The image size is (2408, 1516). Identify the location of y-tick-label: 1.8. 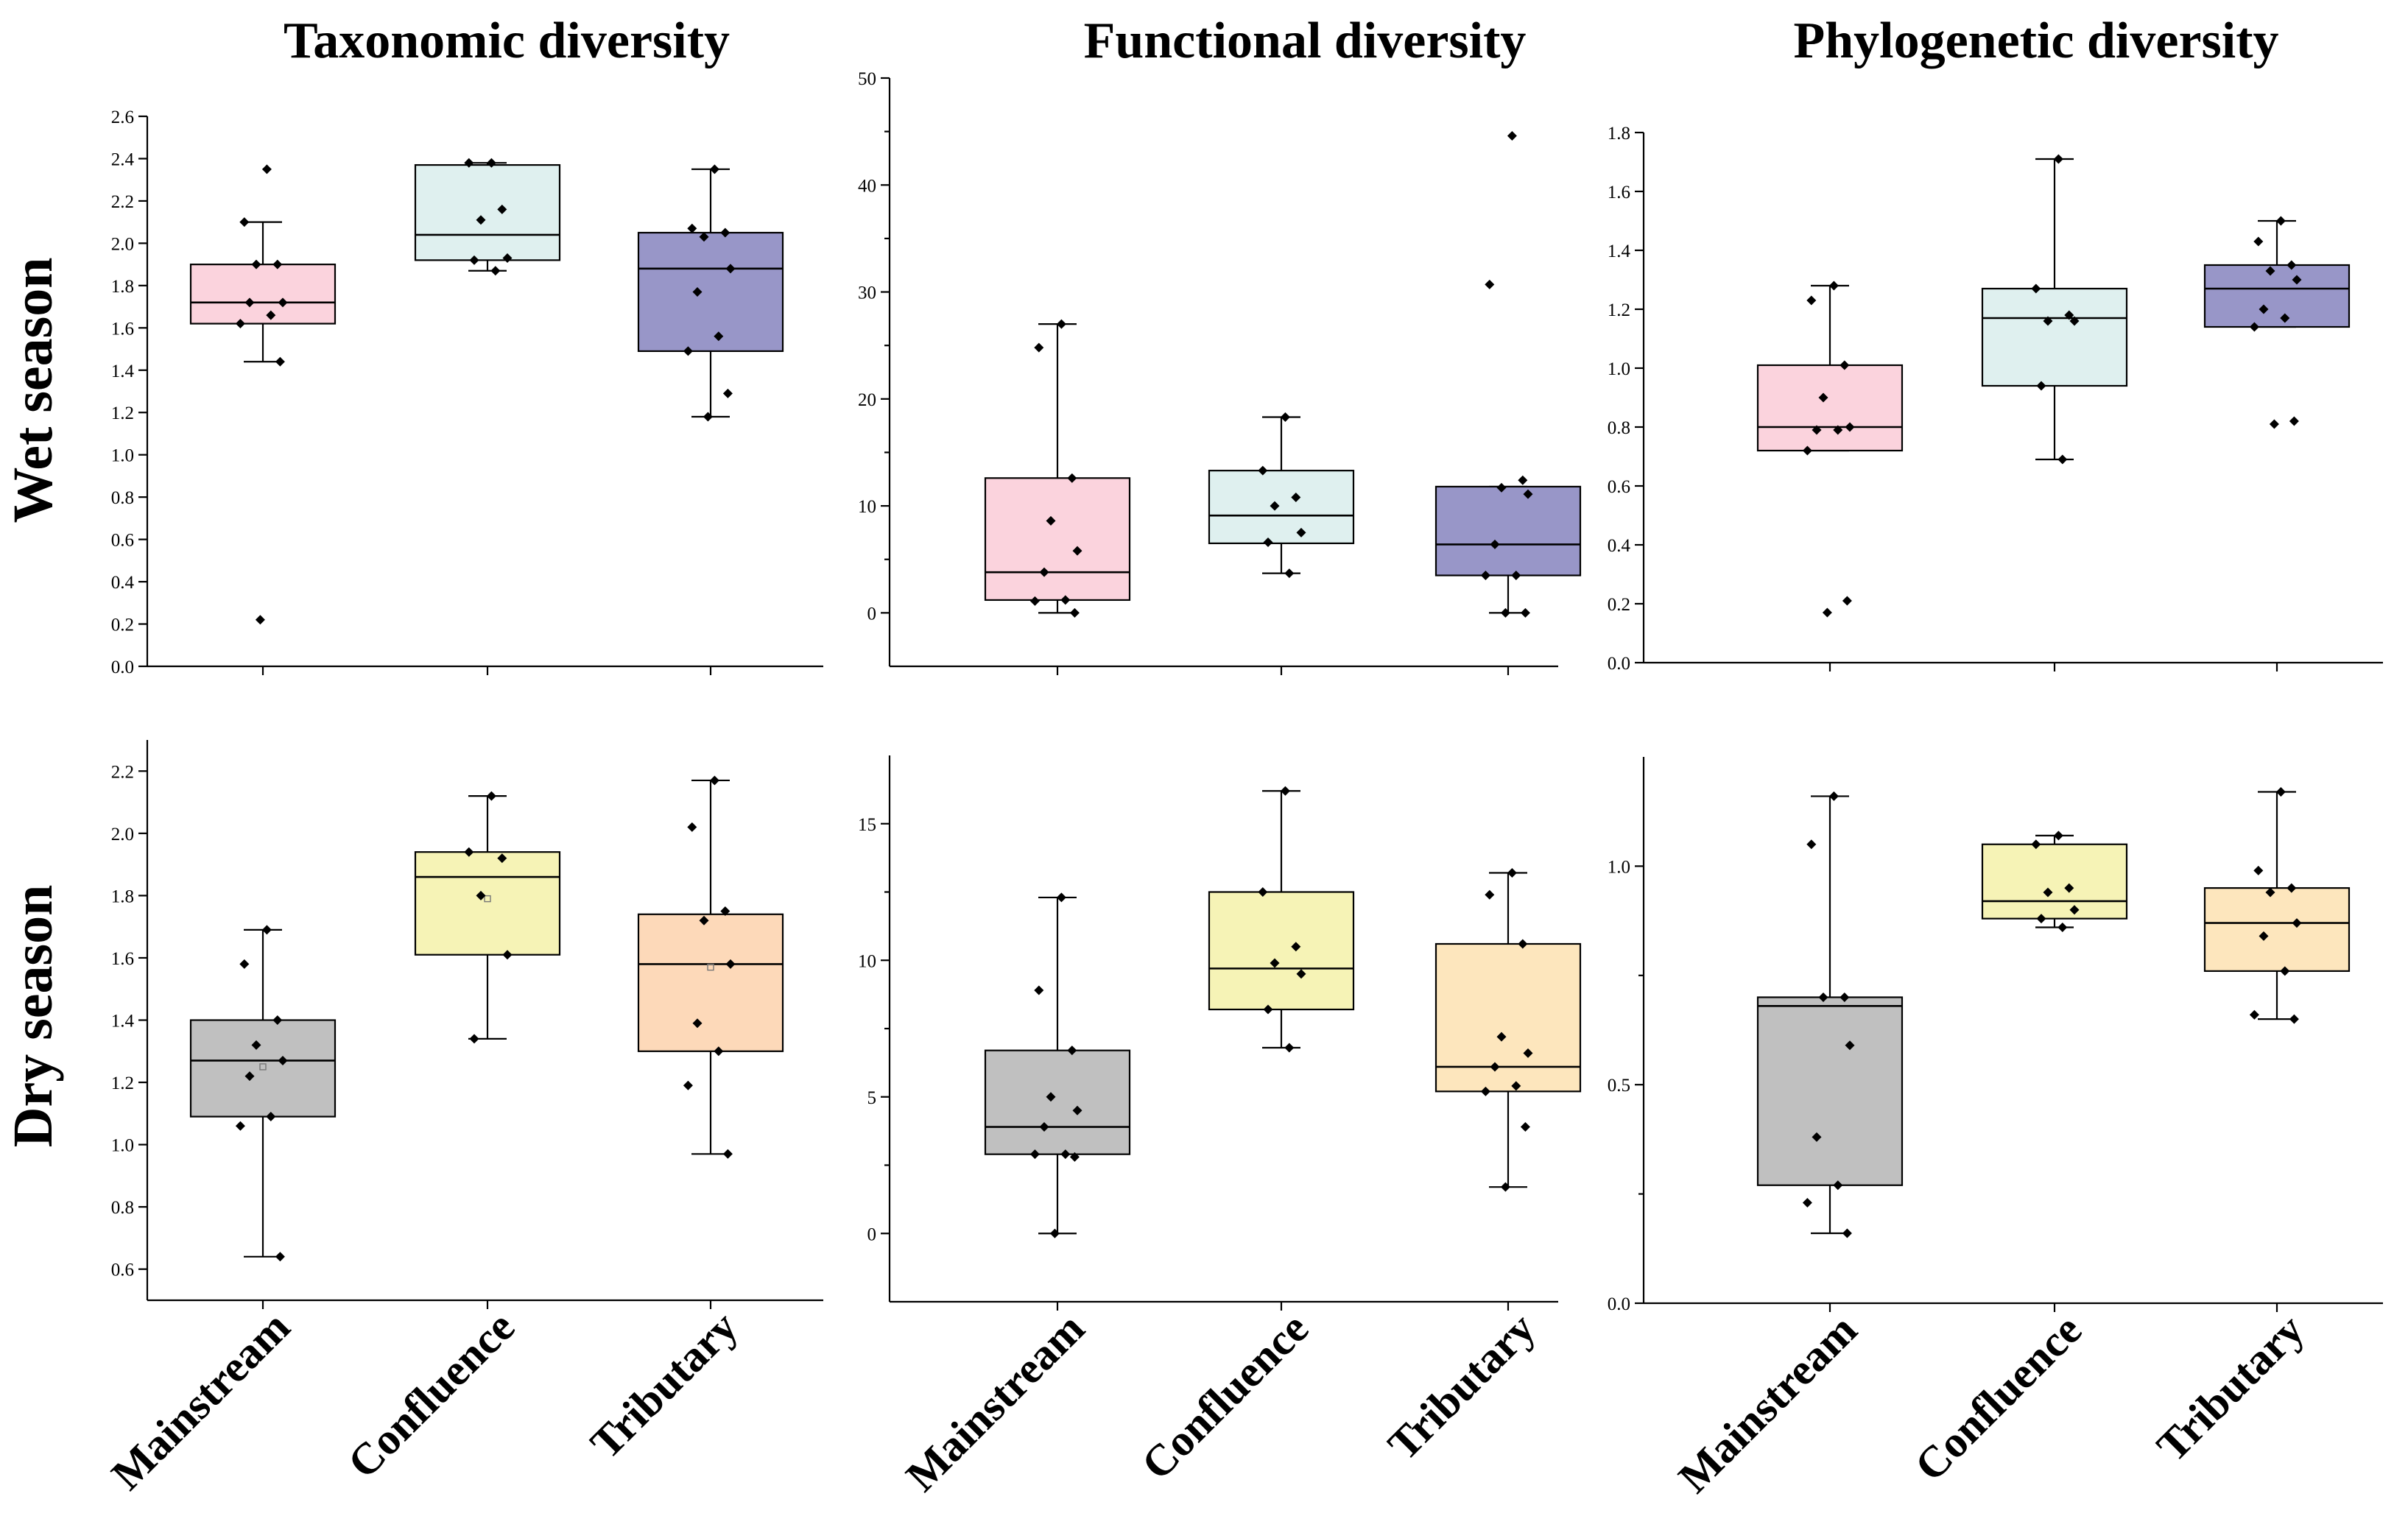
(1619, 134).